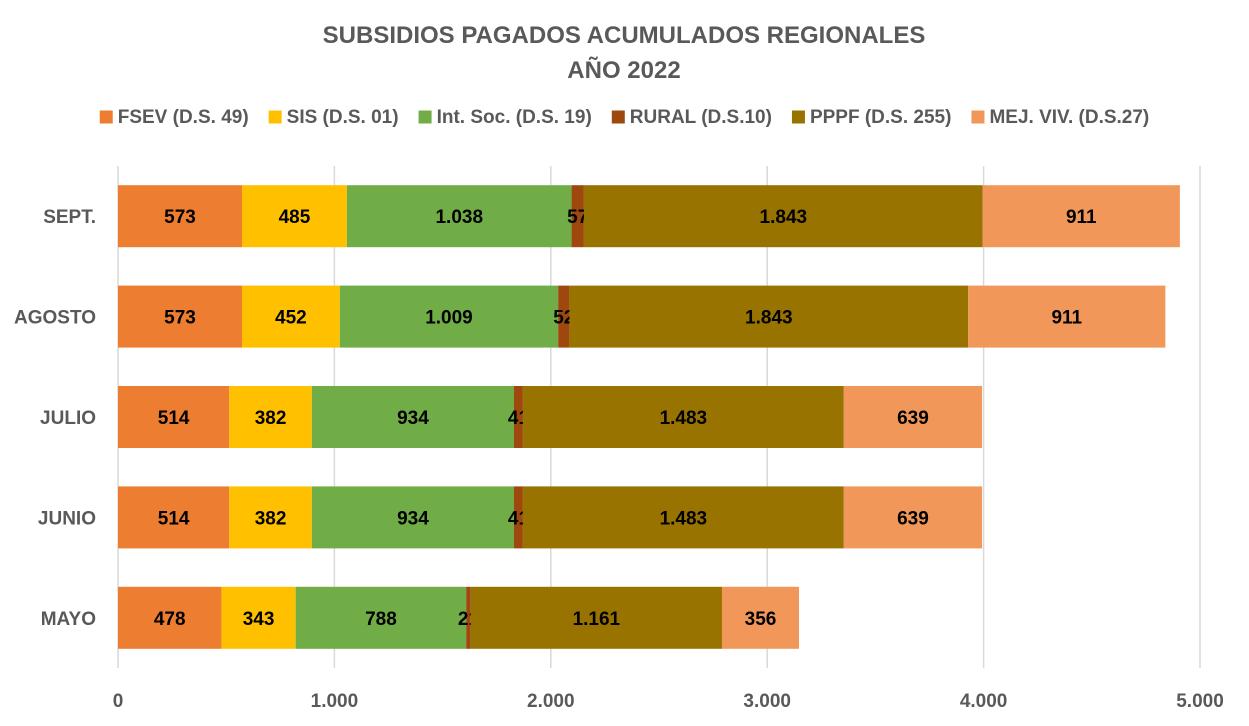  Describe the element at coordinates (551, 701) in the screenshot. I see `x-tick-label: 2.000` at that location.